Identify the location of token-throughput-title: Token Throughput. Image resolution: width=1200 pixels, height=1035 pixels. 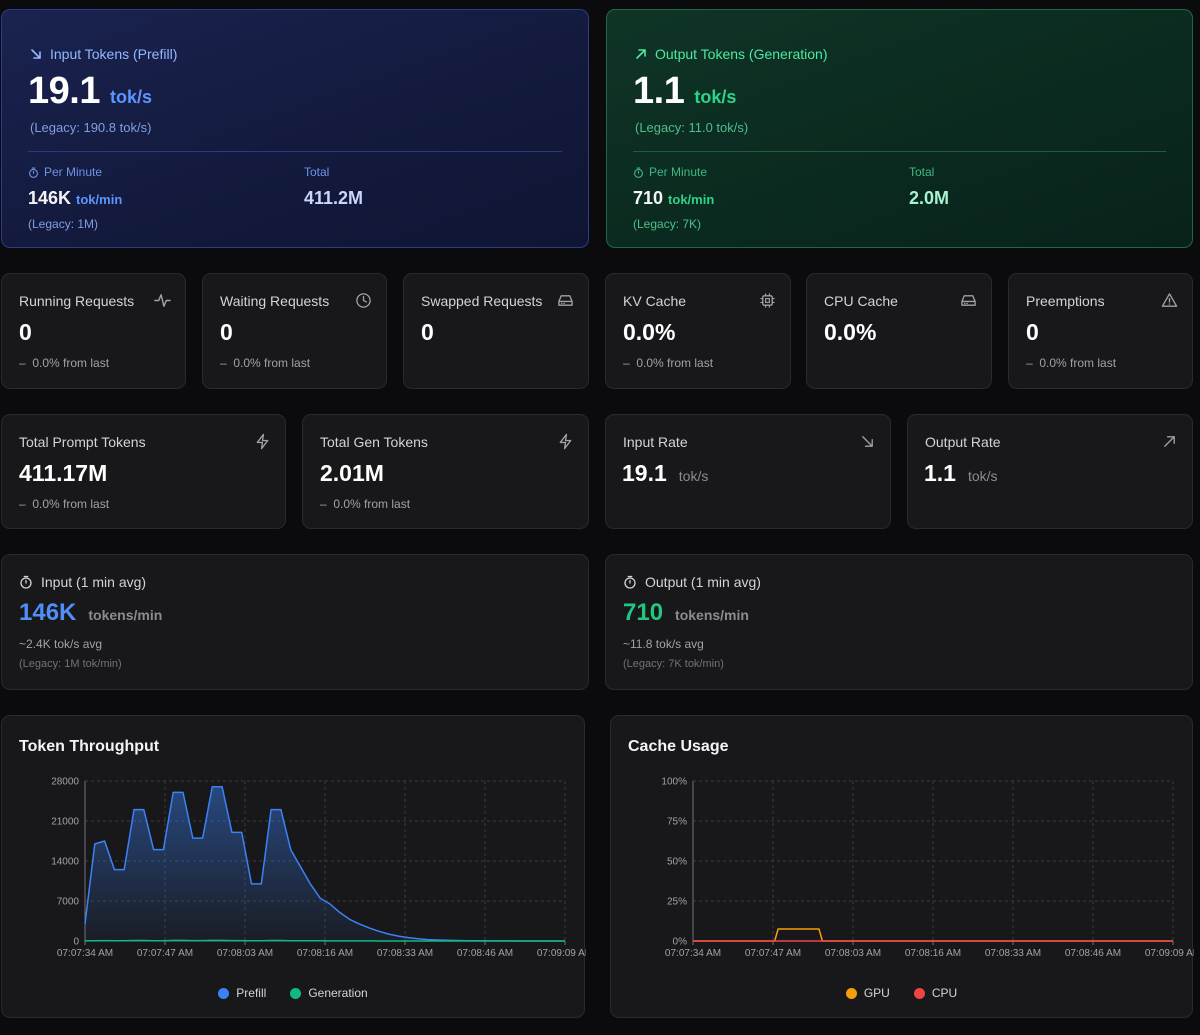
(89, 746).